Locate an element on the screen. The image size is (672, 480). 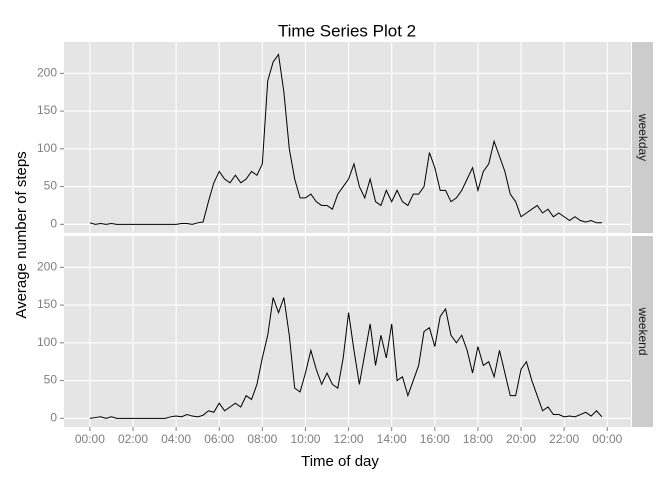
strip-label: weekend is located at coordinates (643, 330).